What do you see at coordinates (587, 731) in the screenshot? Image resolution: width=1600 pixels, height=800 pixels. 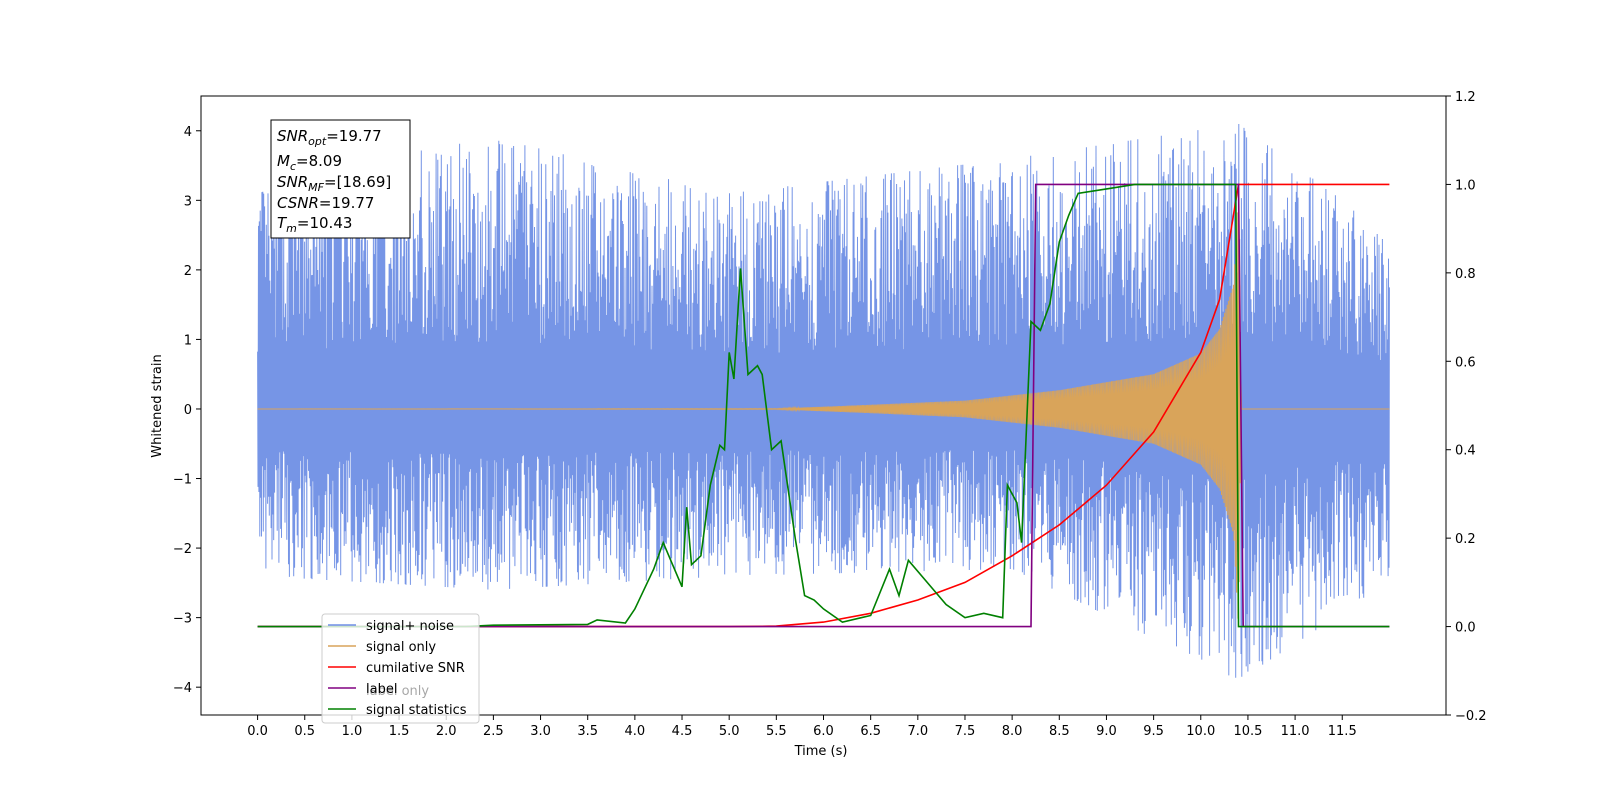 I see `x-tick-label: 3.5` at bounding box center [587, 731].